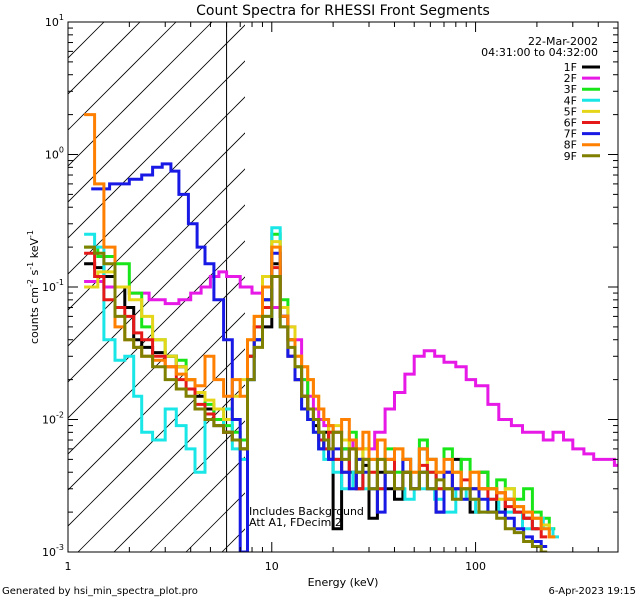 The height and width of the screenshot is (600, 640). Describe the element at coordinates (343, 582) in the screenshot. I see `x-axis-label: Energy (keV)` at that location.